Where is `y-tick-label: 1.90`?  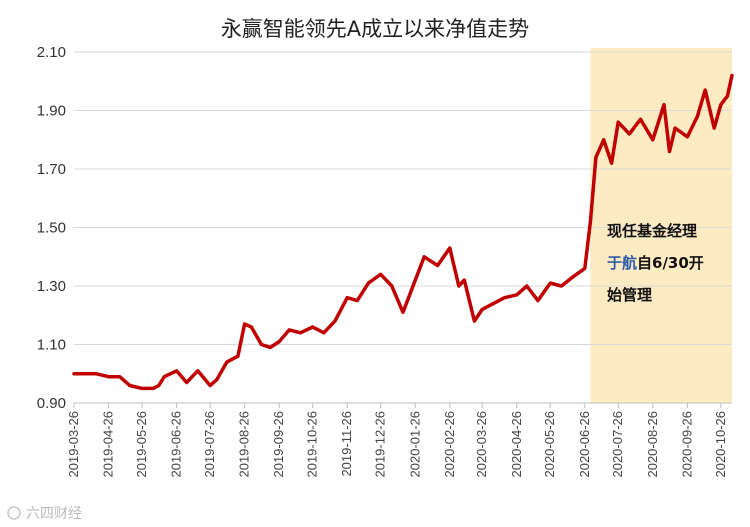 y-tick-label: 1.90 is located at coordinates (51, 111).